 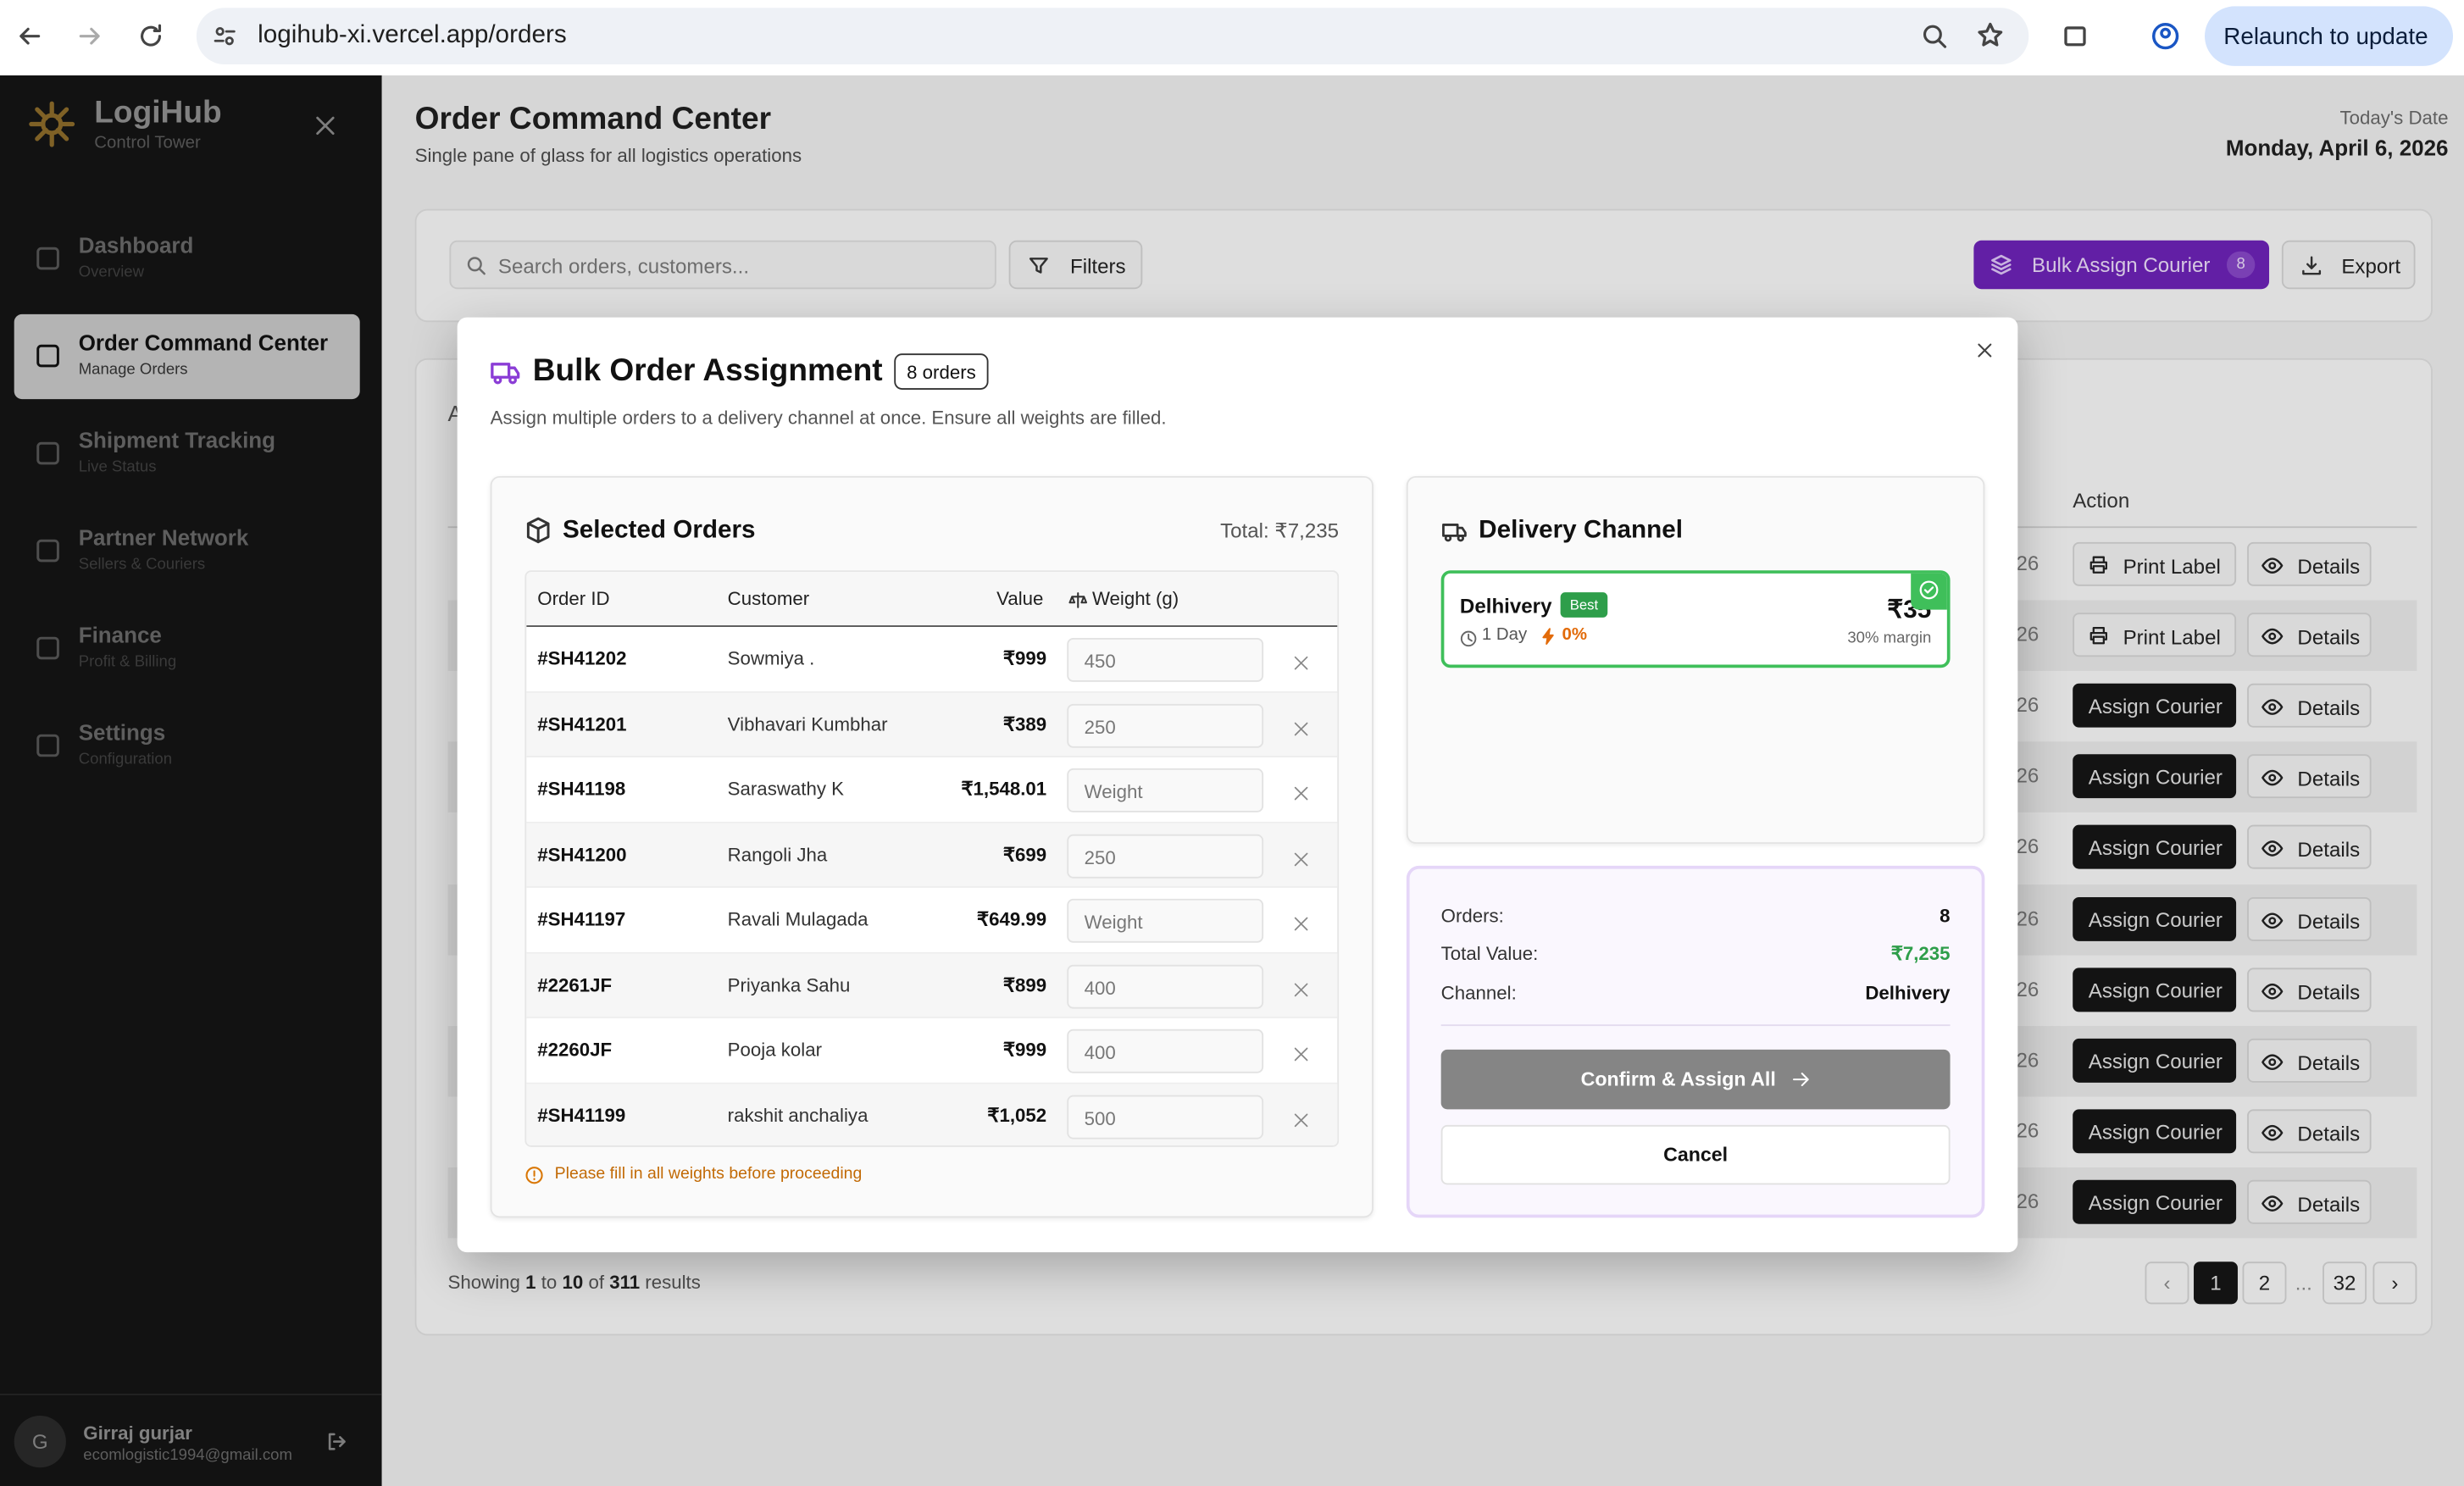 What do you see at coordinates (932, 1051) in the screenshot?
I see `order-row: #2260JF Pooja kolar ₹999 400` at bounding box center [932, 1051].